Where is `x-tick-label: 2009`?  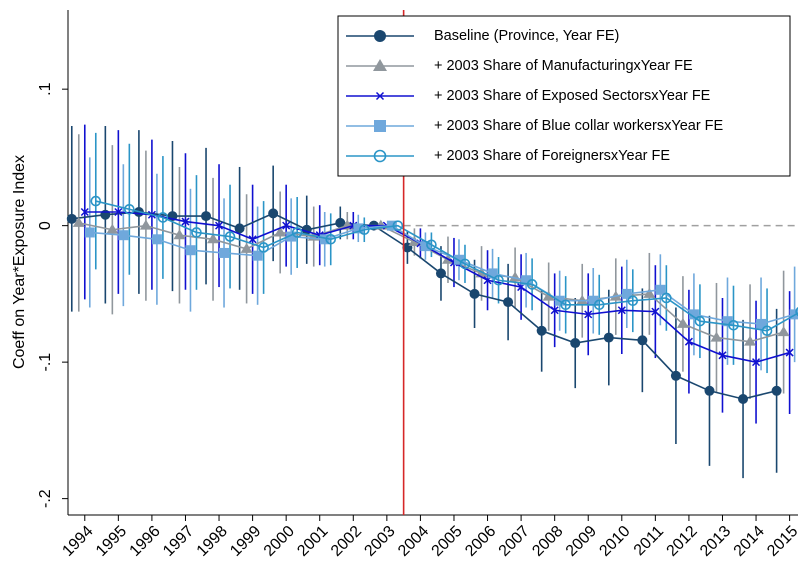
x-tick-label: 2009 is located at coordinates (581, 541).